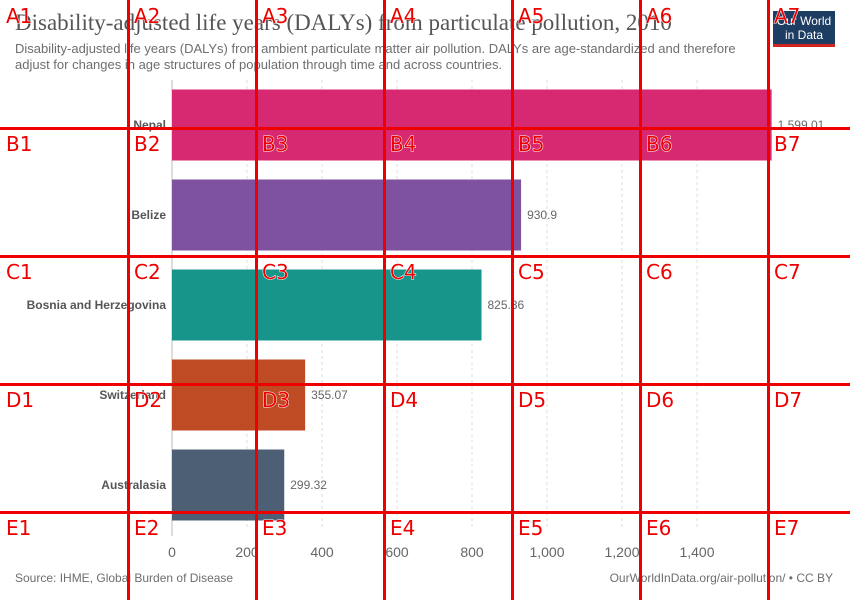 This screenshot has height=600, width=850. I want to click on x-tick-label: 400, so click(322, 552).